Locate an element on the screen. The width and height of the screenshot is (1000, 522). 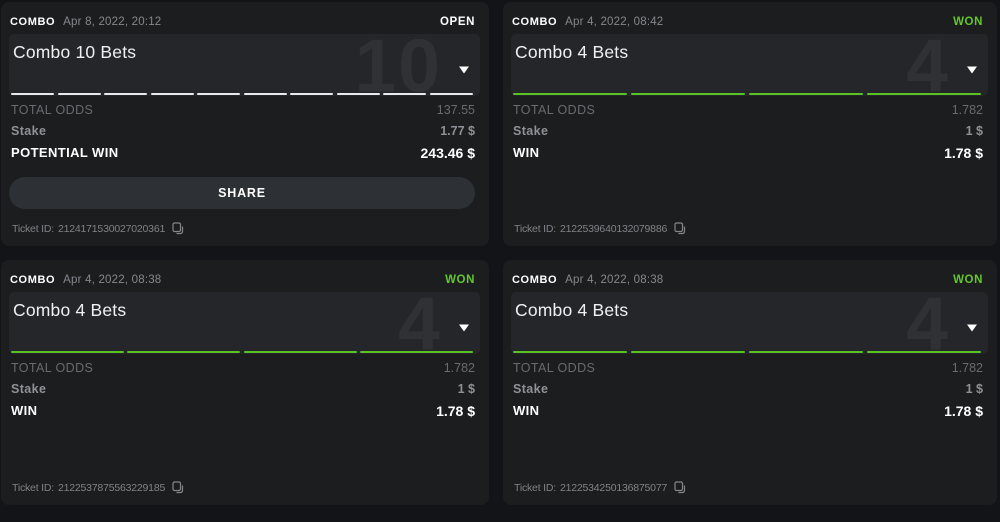
ticket-id-row: Ticket ID: 2122539640132079886 is located at coordinates (600, 228).